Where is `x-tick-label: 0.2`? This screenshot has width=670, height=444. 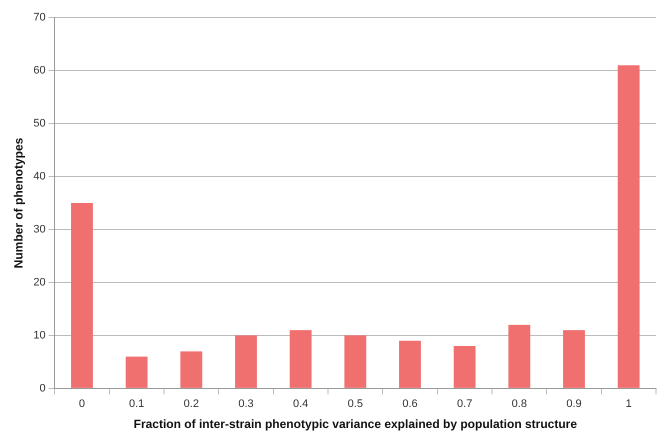 x-tick-label: 0.2 is located at coordinates (191, 404).